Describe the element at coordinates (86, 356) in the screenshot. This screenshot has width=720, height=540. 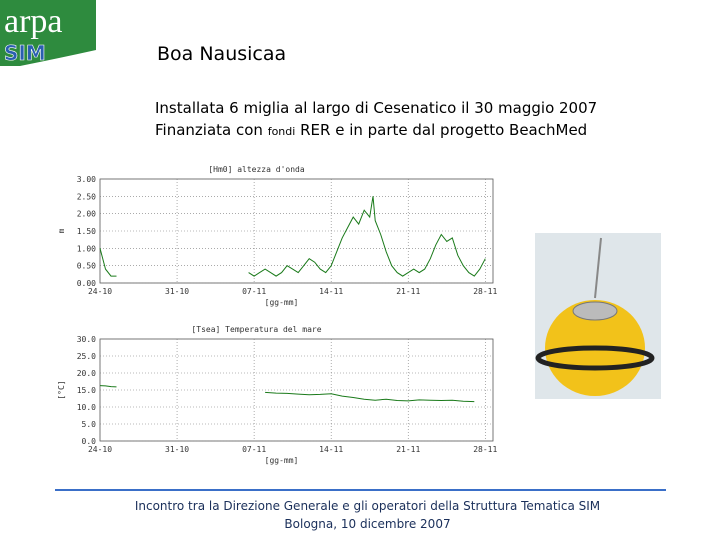
I see `y-tick-label: 25.0` at that location.